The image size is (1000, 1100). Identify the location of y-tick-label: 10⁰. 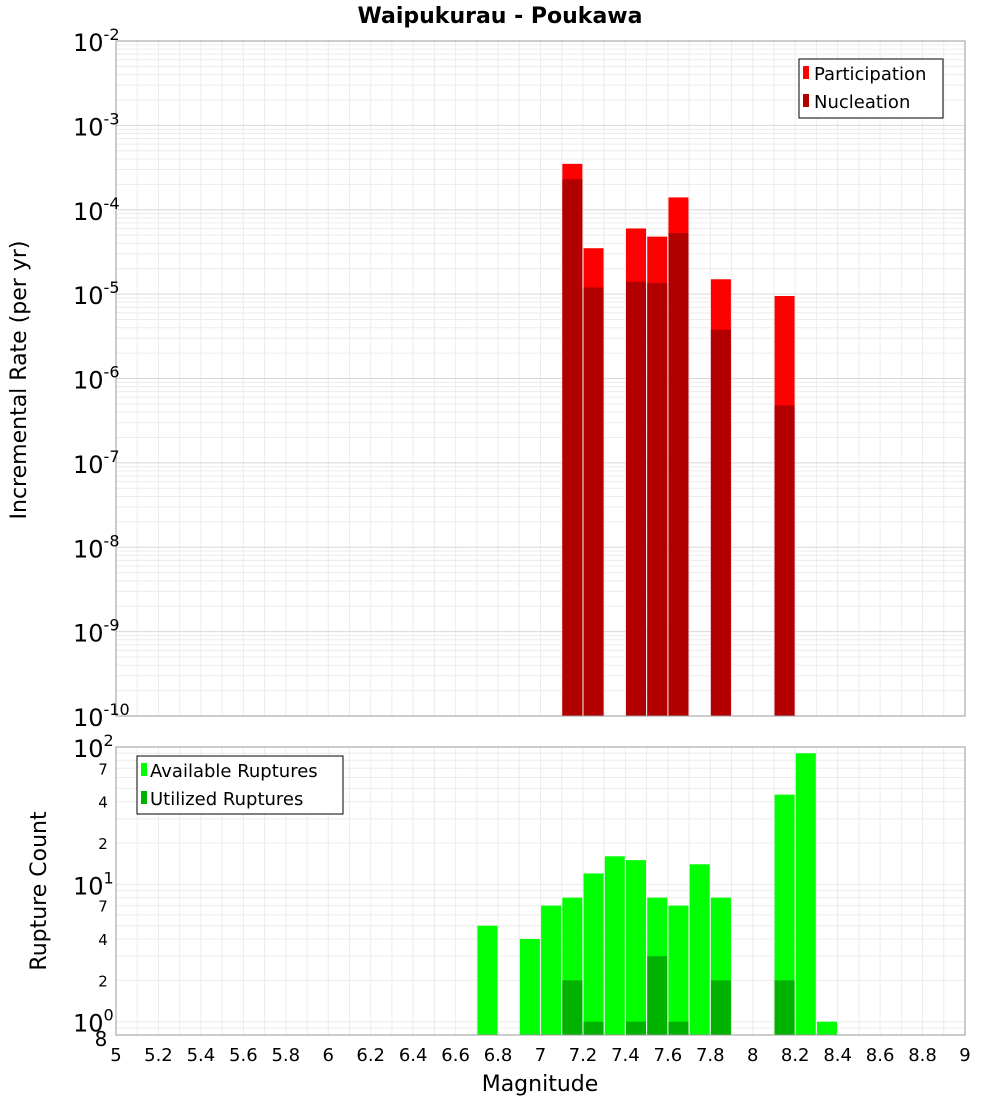
(93, 1022).